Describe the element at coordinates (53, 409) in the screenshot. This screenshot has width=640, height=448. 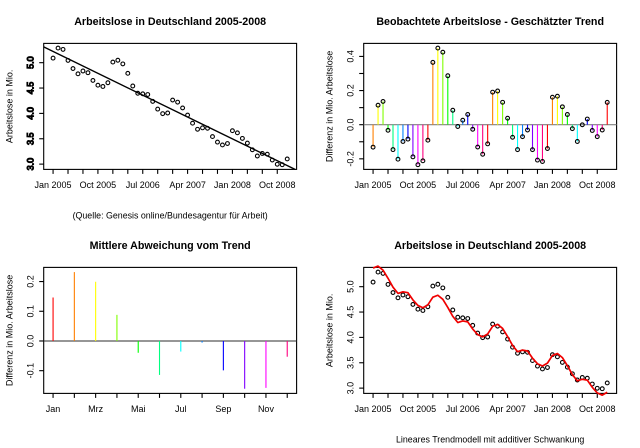
I see `svg-text: Jan` at that location.